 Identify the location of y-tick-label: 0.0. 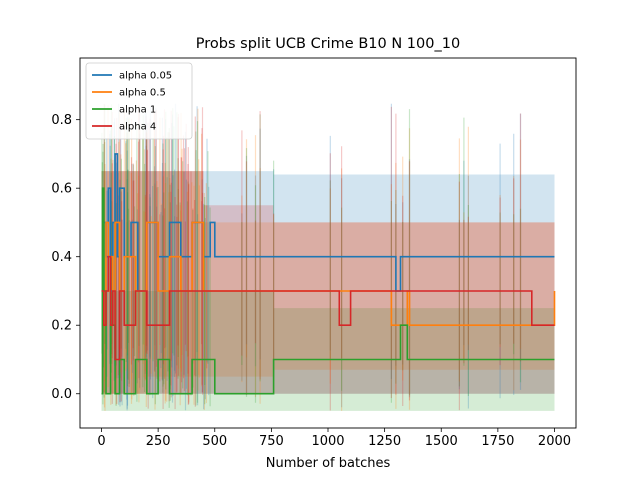
(61, 394).